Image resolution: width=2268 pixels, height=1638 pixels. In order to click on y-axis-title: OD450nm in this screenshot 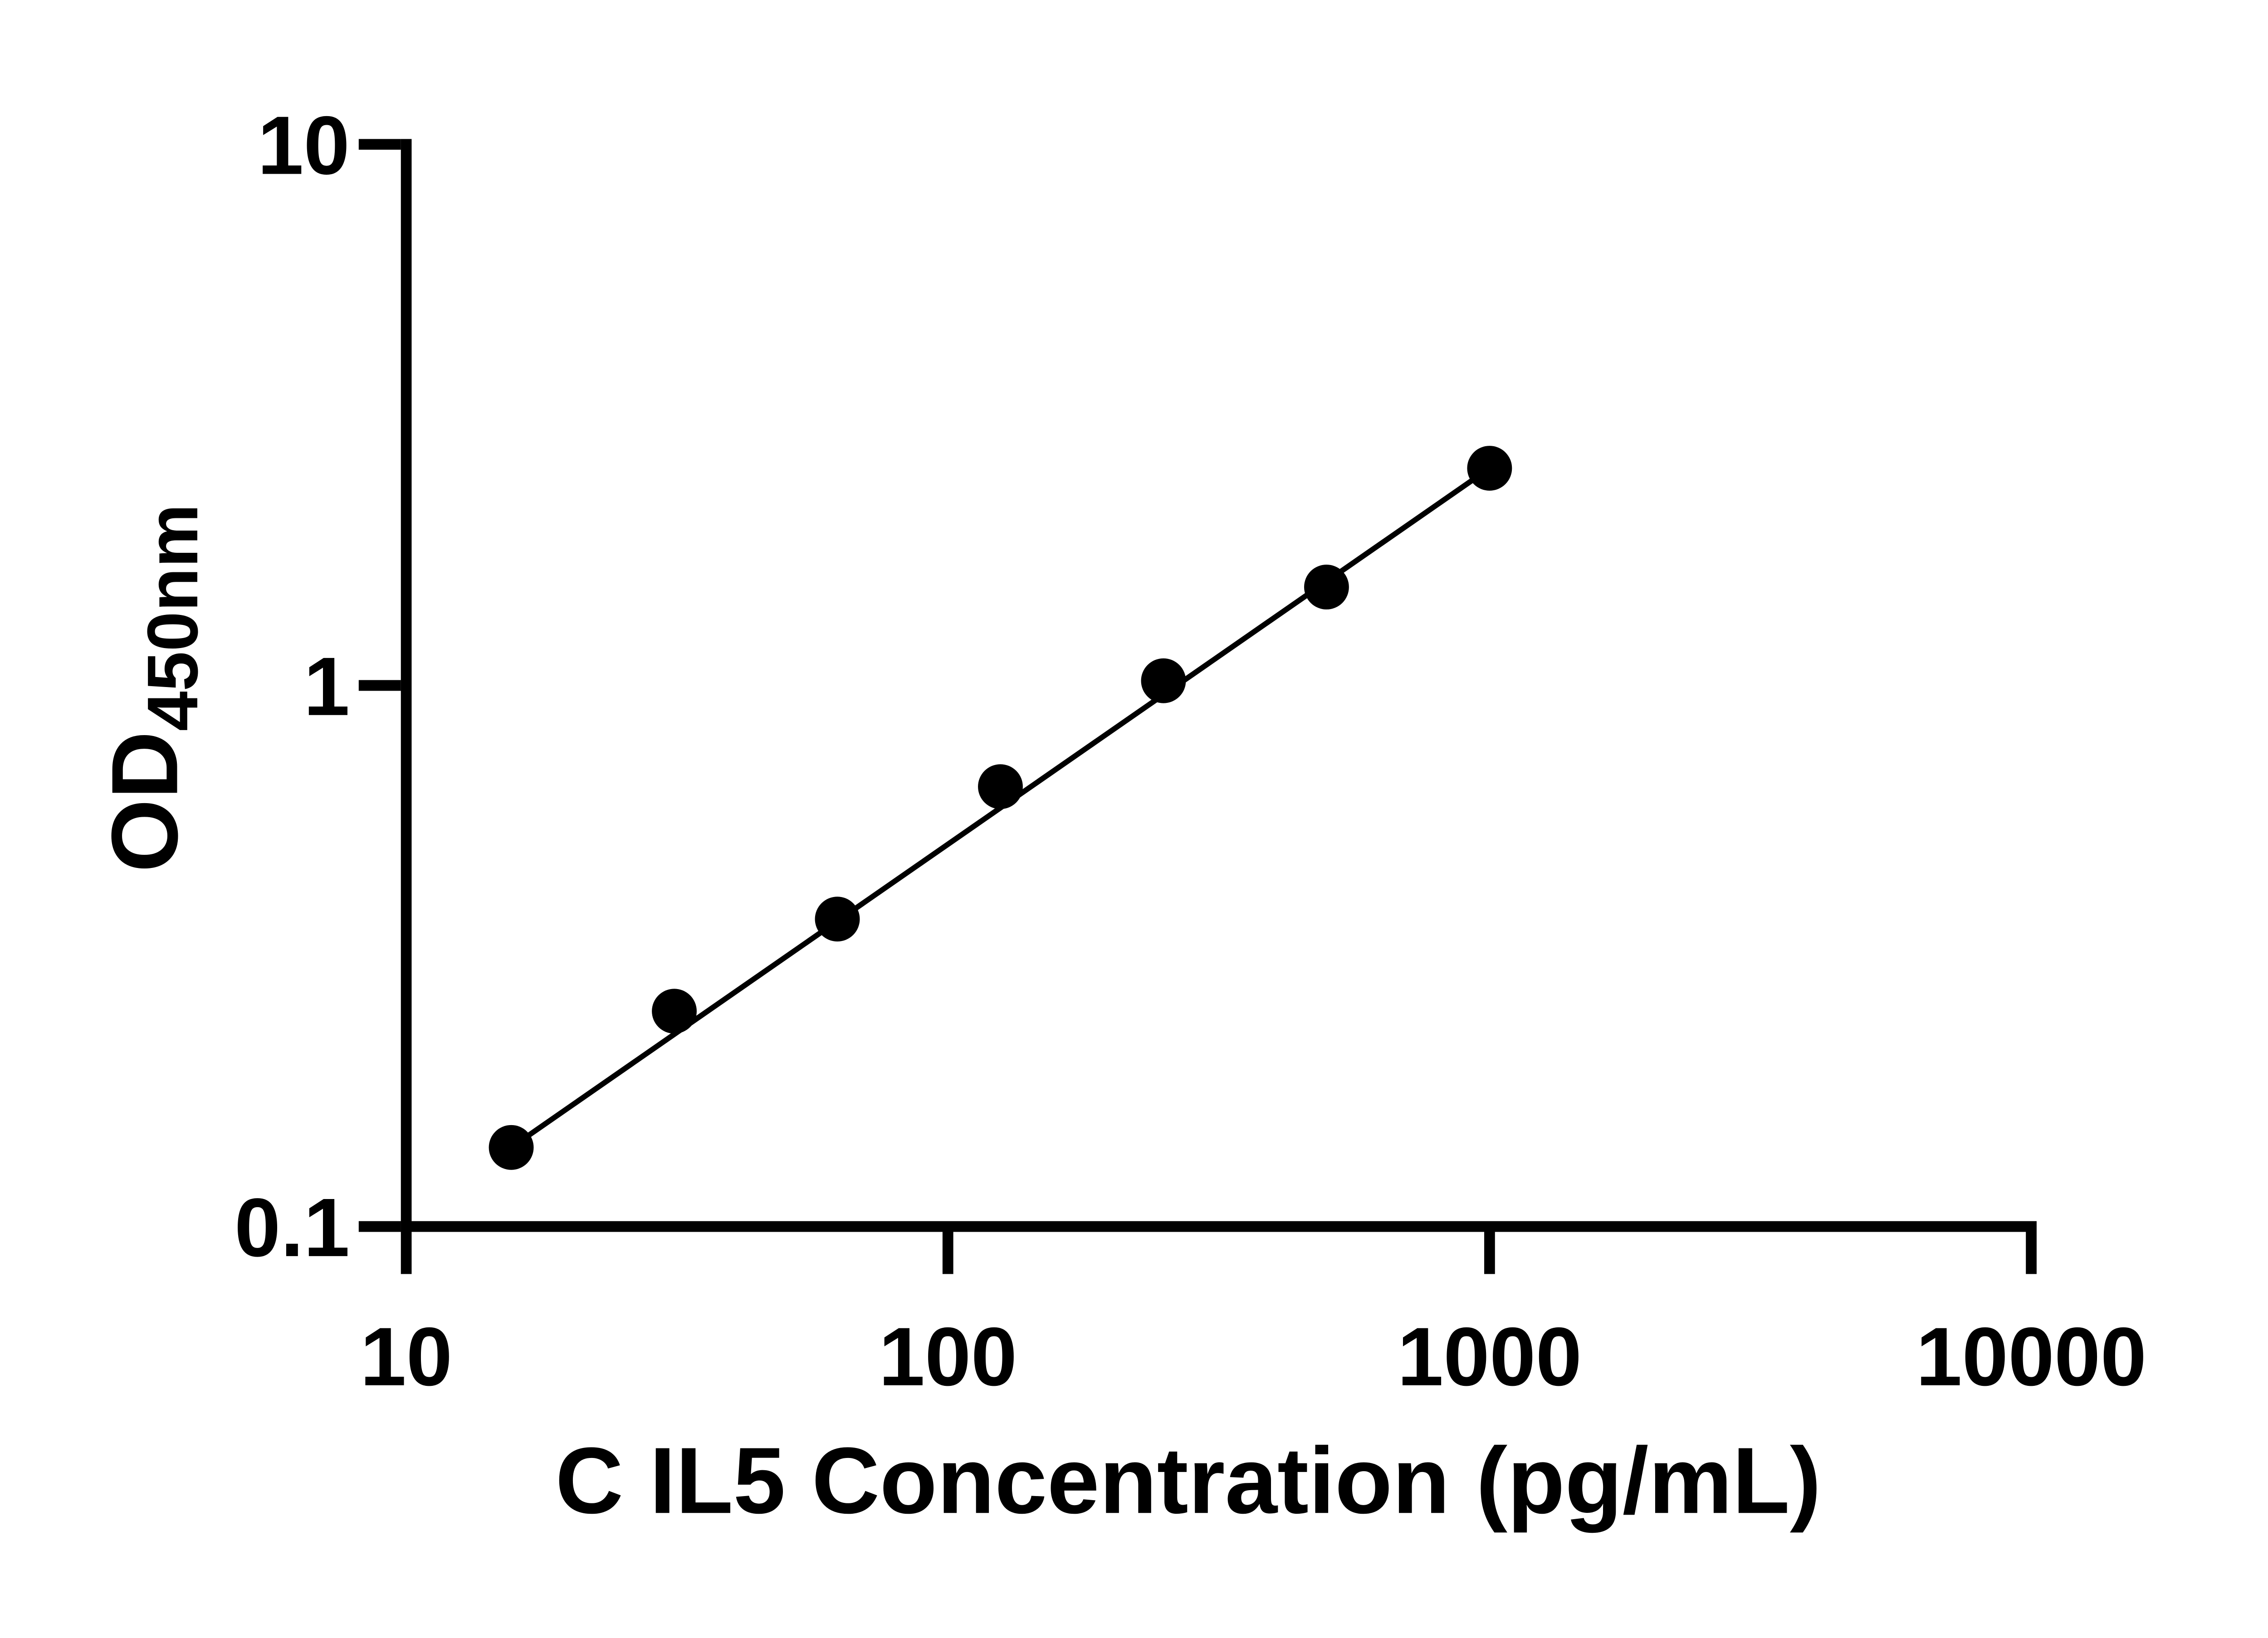, I will do `click(152, 688)`.